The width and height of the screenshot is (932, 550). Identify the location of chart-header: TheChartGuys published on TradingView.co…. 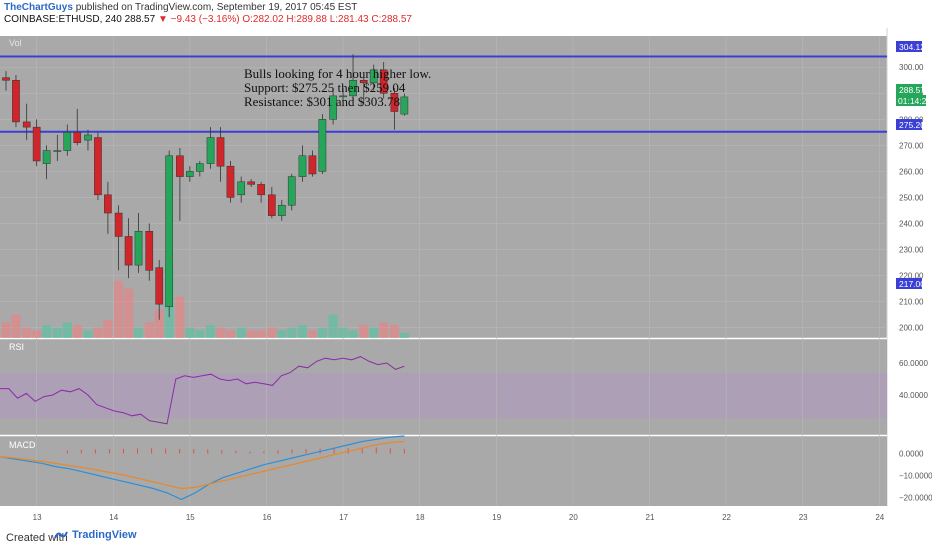
(466, 14).